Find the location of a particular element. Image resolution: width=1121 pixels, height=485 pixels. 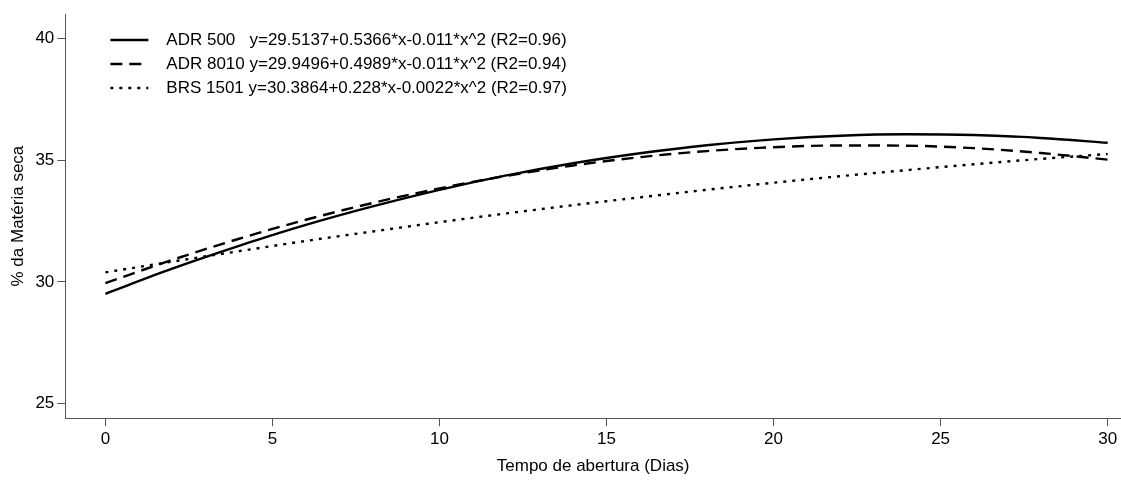

y-tick-label: 35 is located at coordinates (45, 159).